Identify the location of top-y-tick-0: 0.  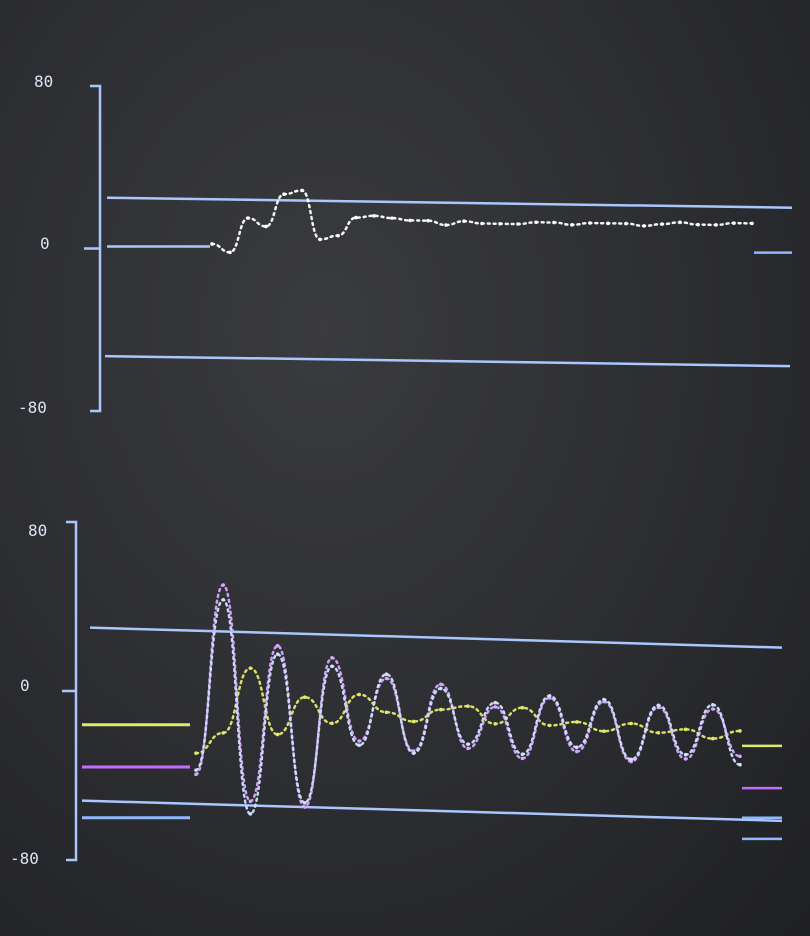
(45, 243).